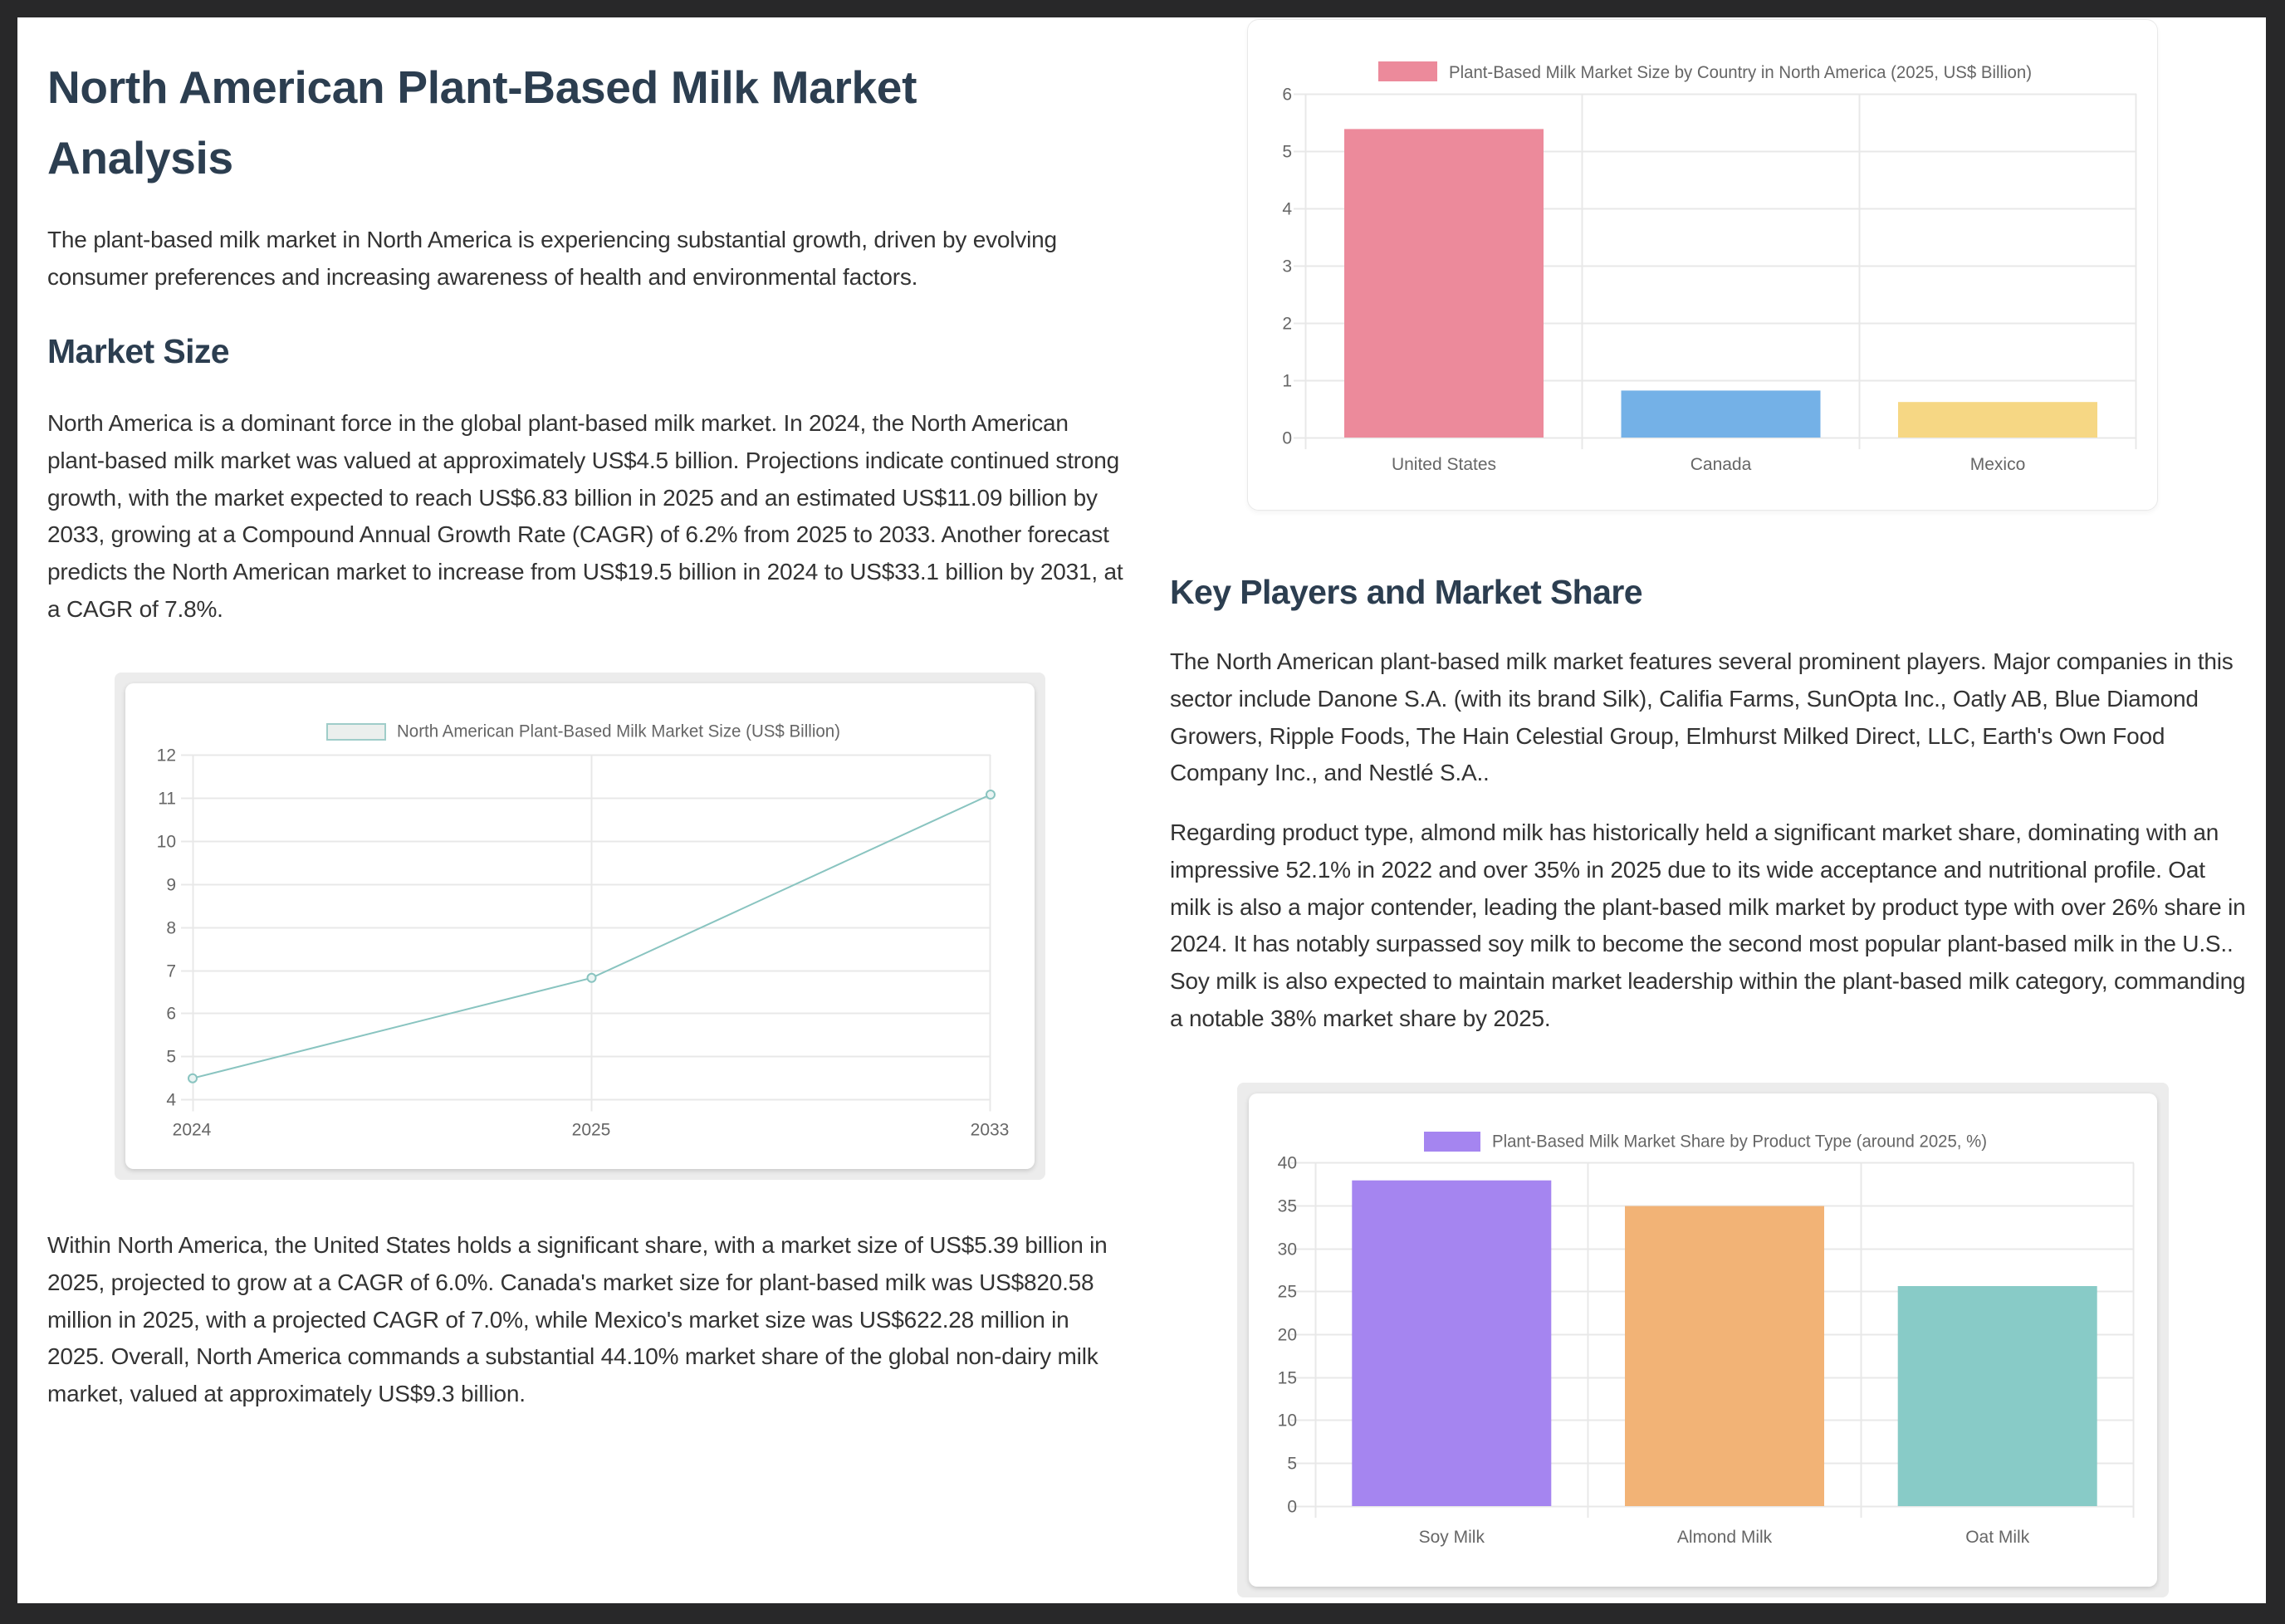 This screenshot has width=2285, height=1624. What do you see at coordinates (192, 1130) in the screenshot?
I see `svg-text: 2024` at bounding box center [192, 1130].